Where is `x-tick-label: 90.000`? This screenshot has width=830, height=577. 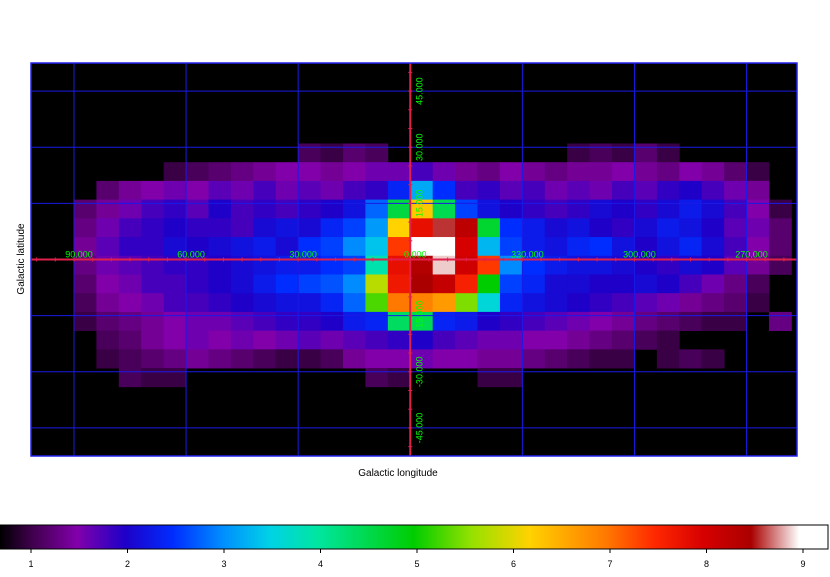
x-tick-label: 90.000 is located at coordinates (79, 255).